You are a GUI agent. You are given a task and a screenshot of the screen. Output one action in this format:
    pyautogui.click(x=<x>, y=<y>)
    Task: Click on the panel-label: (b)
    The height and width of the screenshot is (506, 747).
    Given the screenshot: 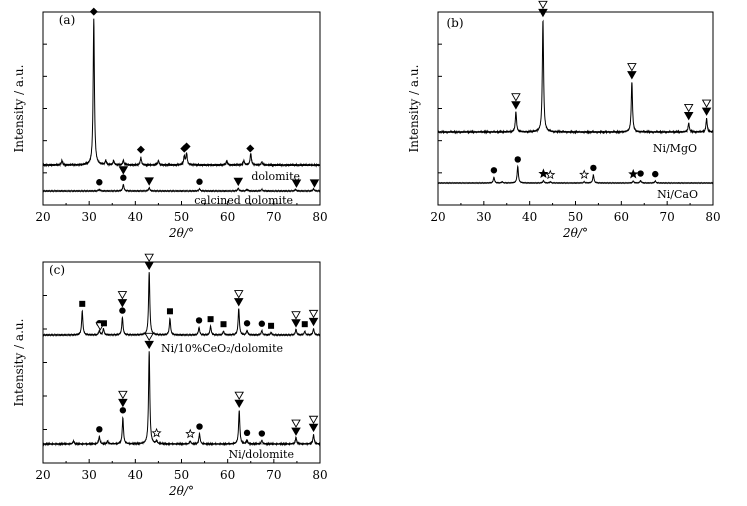 What is the action you would take?
    pyautogui.click(x=454, y=23)
    